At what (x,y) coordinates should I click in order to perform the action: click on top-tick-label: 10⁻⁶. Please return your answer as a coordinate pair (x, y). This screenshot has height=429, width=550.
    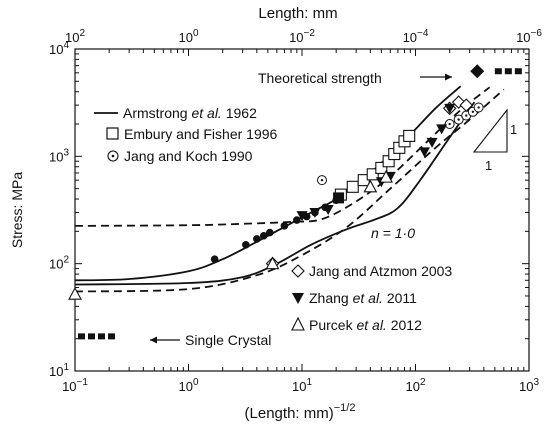
    Looking at the image, I should click on (529, 36).